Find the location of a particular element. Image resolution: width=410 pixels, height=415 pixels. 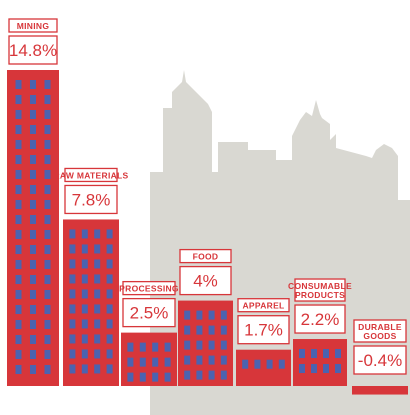

label-apparel: APPAREL 1.7% is located at coordinates (263, 321).